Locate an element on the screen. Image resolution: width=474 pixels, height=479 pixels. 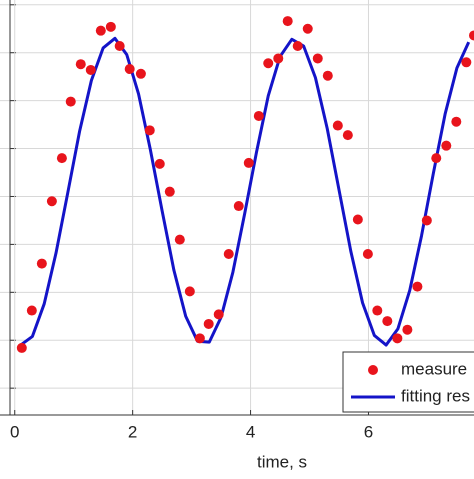
x-tick-label: 4 is located at coordinates (250, 431).